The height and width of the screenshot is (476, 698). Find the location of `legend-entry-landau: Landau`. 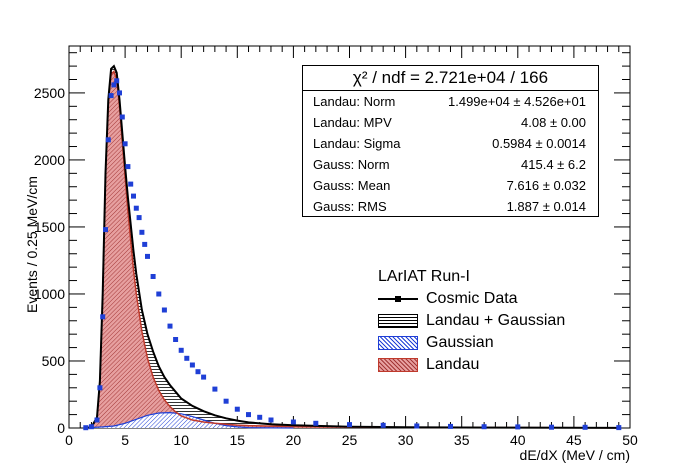

legend-entry-landau: Landau is located at coordinates (488, 365).